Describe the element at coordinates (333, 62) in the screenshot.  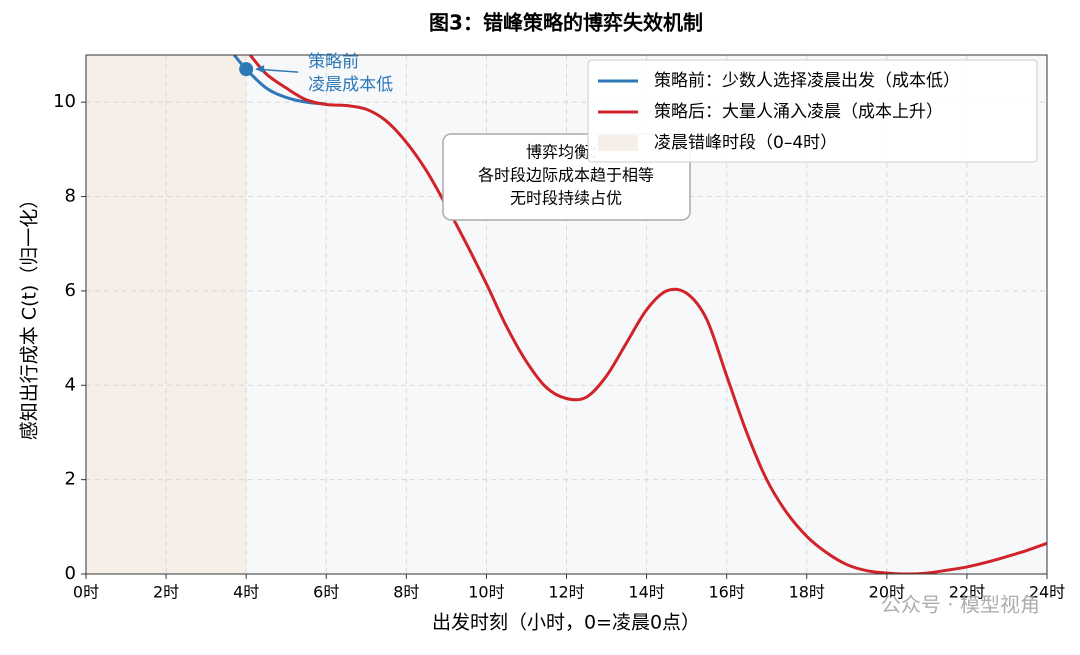
I see `annotation-text: 策略前` at that location.